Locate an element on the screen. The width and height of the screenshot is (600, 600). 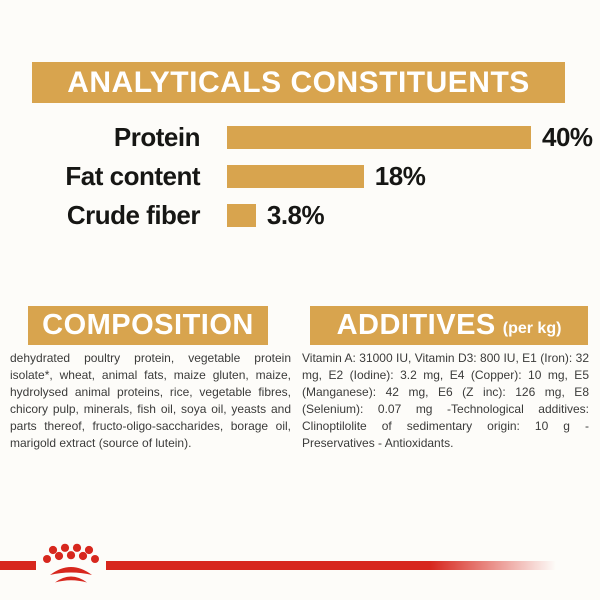
nutrient-value: 18% is located at coordinates (400, 176).